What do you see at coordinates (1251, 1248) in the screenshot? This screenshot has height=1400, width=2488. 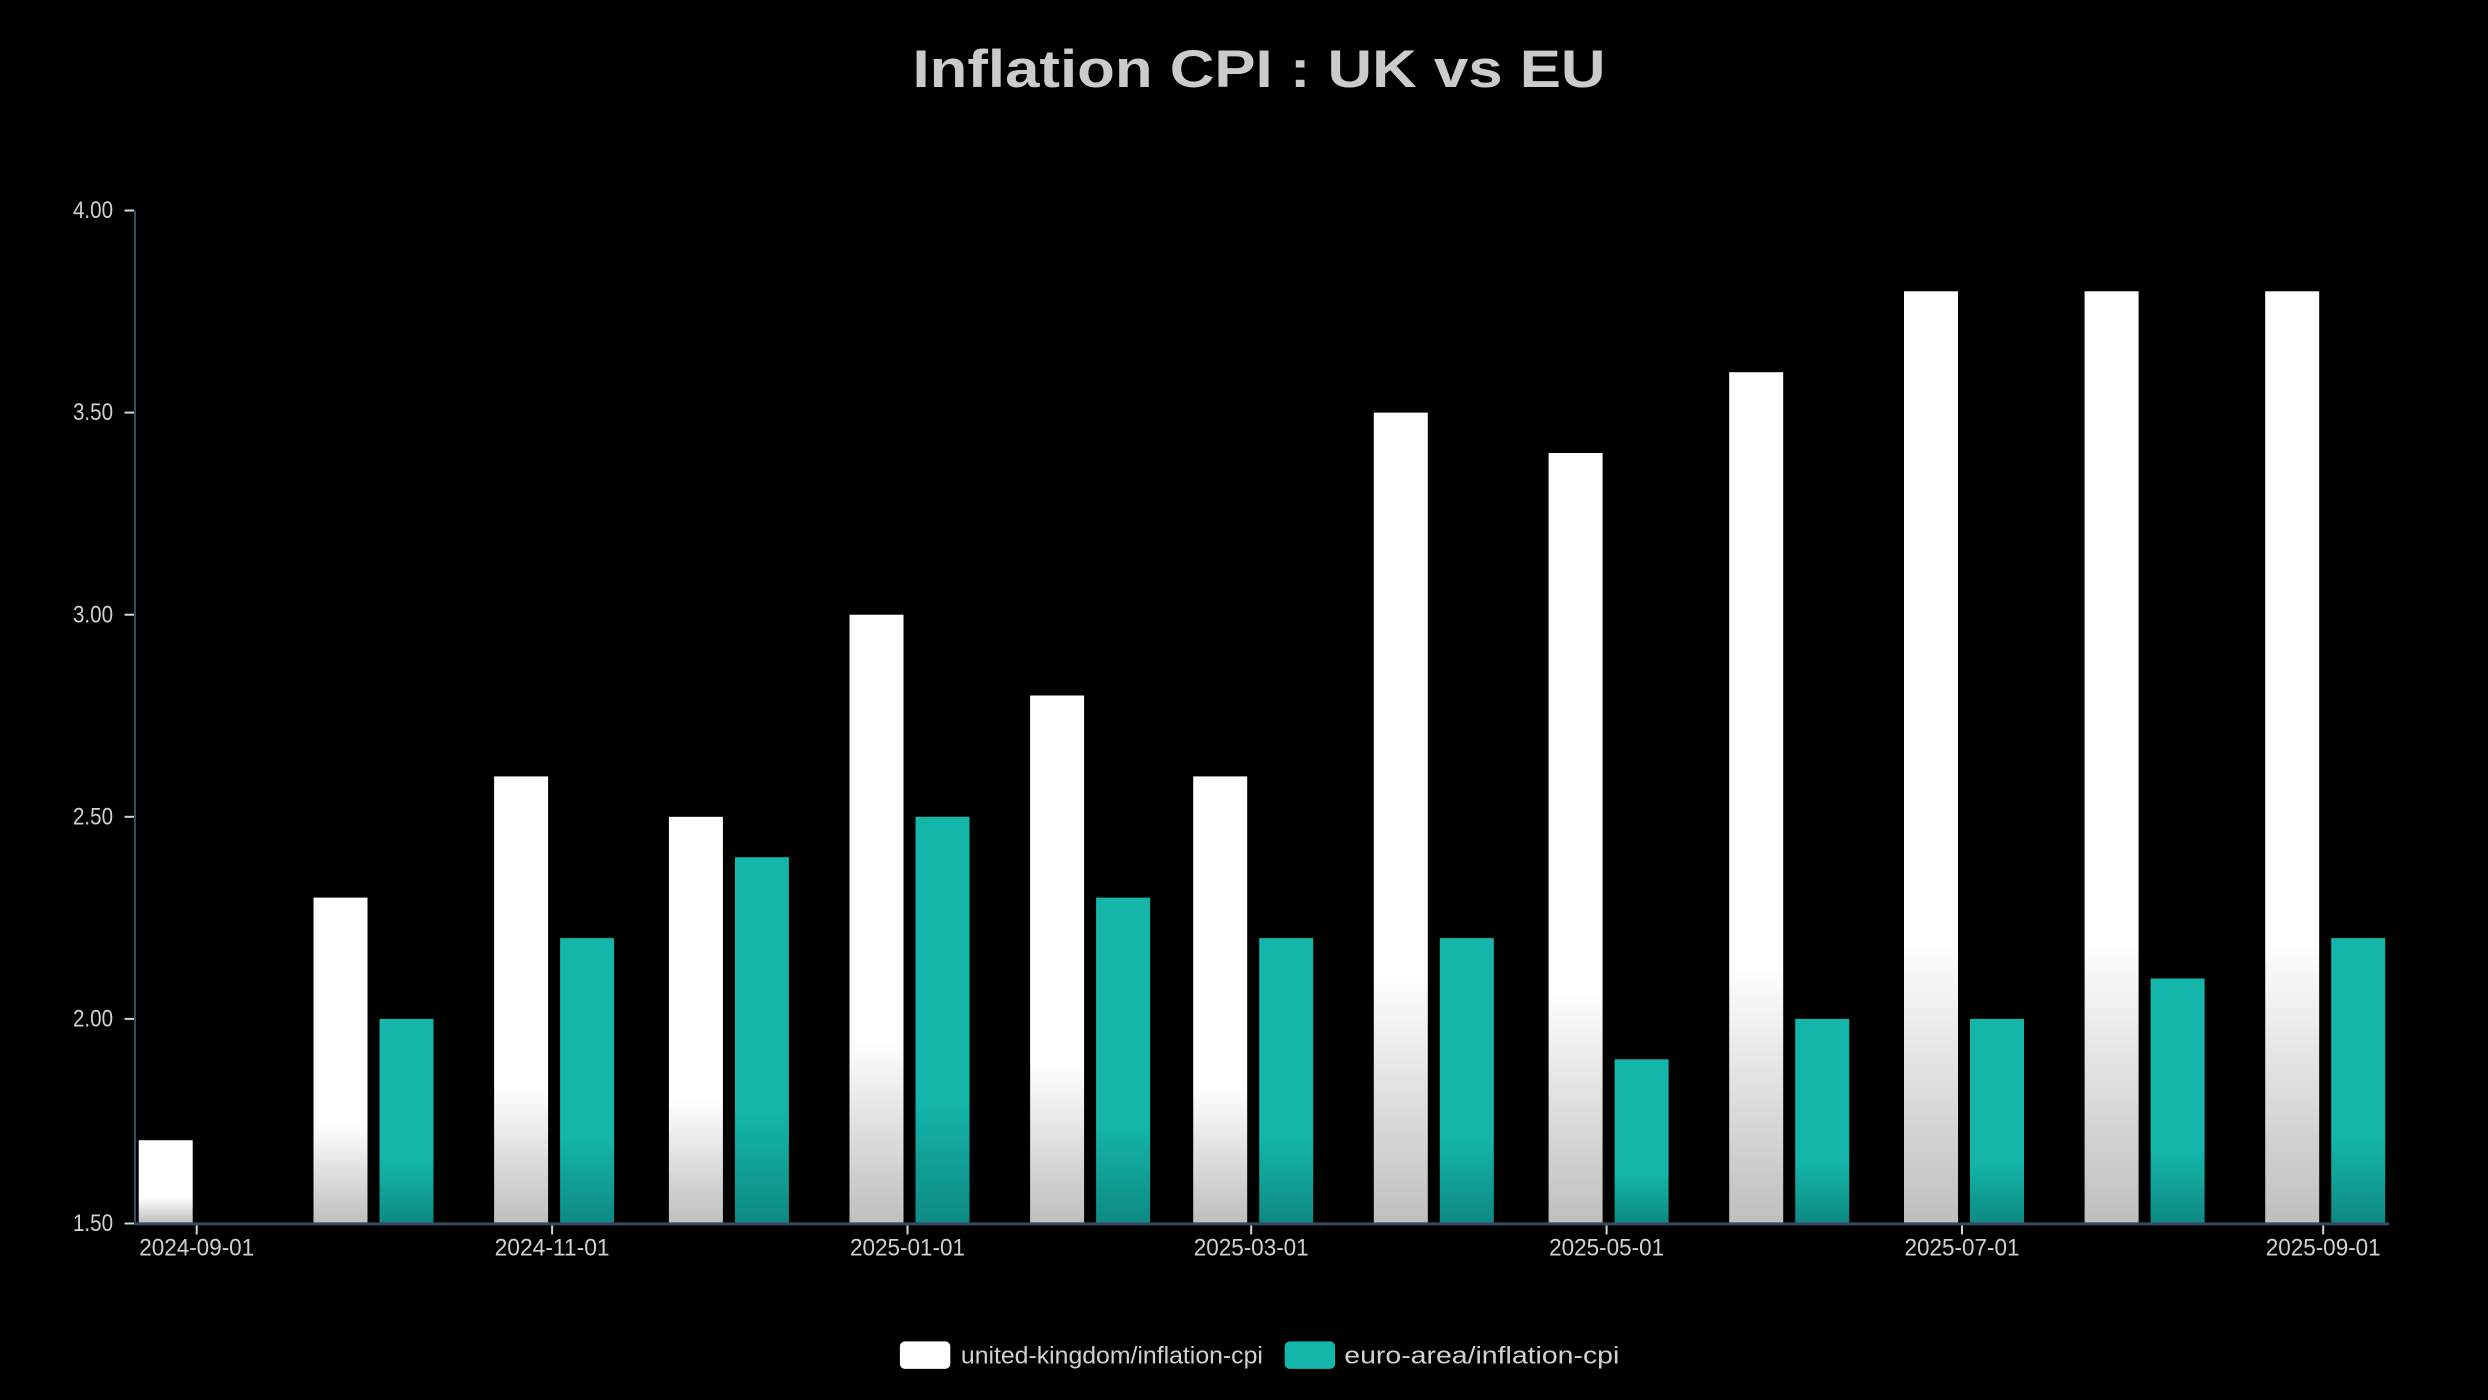 I see `svg-text: 2025-03-01` at bounding box center [1251, 1248].